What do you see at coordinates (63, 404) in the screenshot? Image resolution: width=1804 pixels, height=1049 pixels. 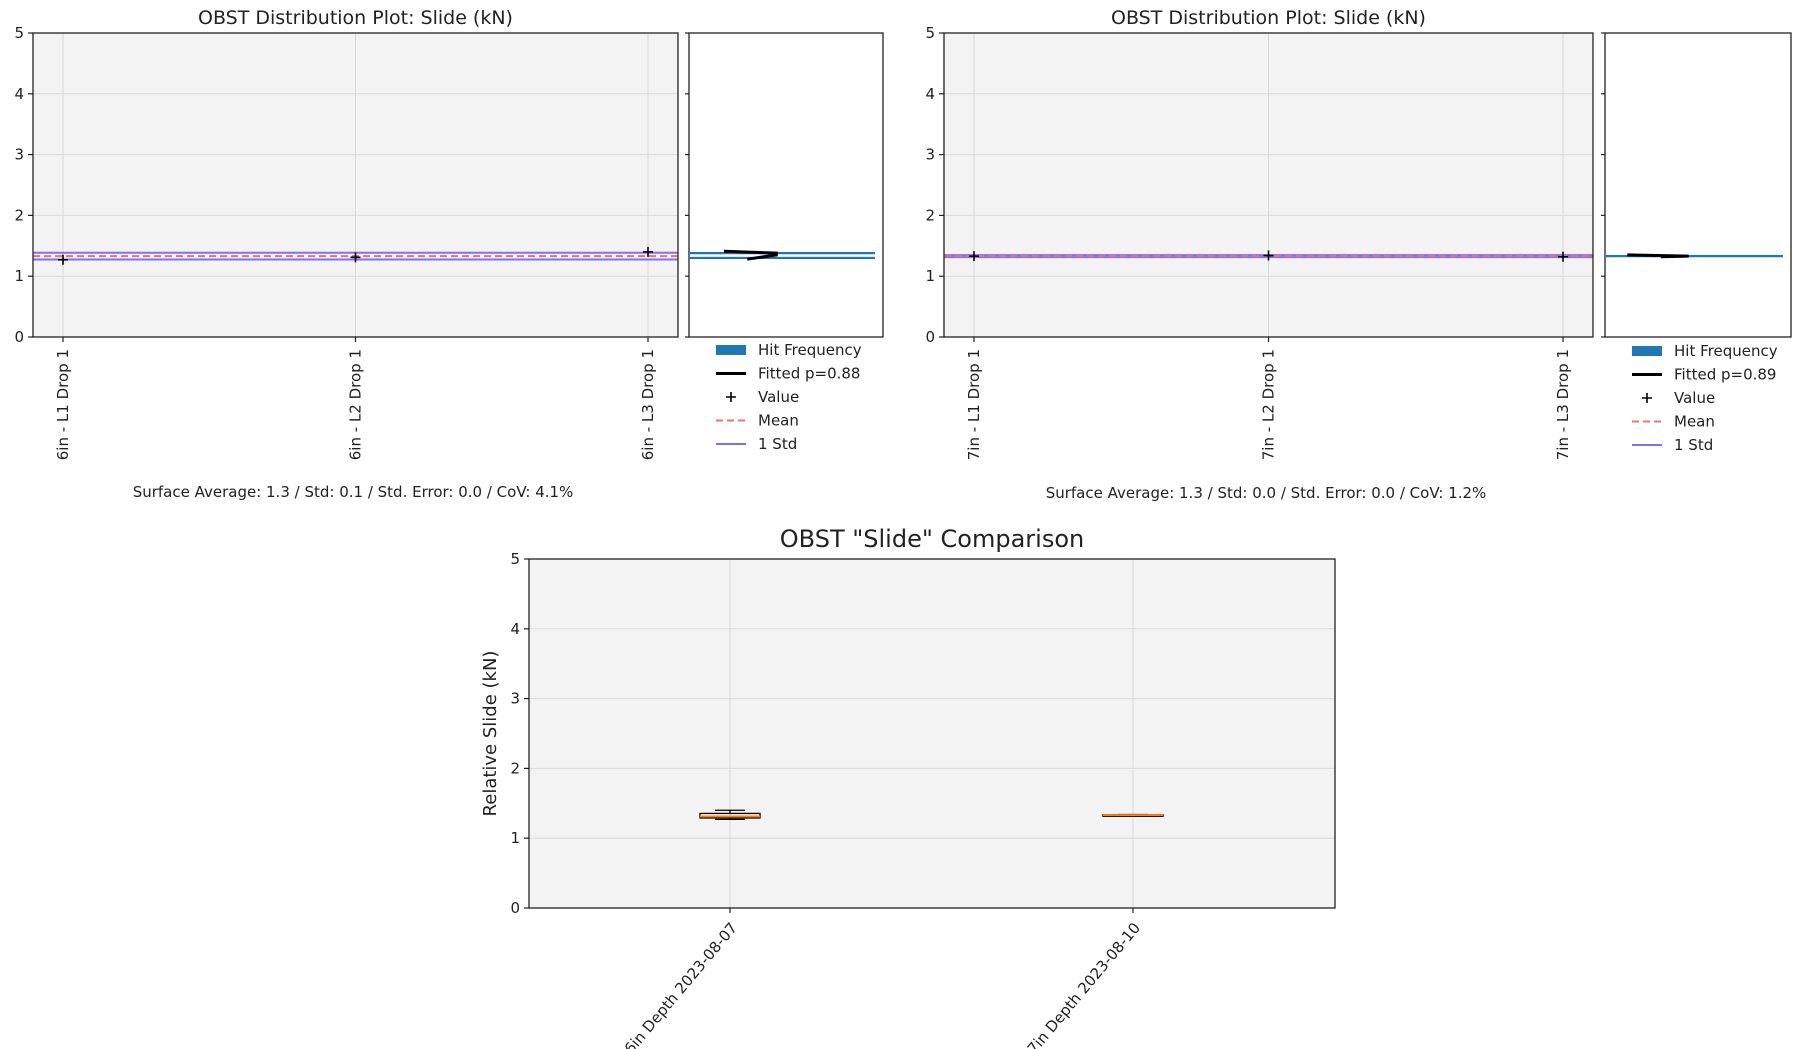 I see `x-tick-label: 6in - L1 Drop 1` at bounding box center [63, 404].